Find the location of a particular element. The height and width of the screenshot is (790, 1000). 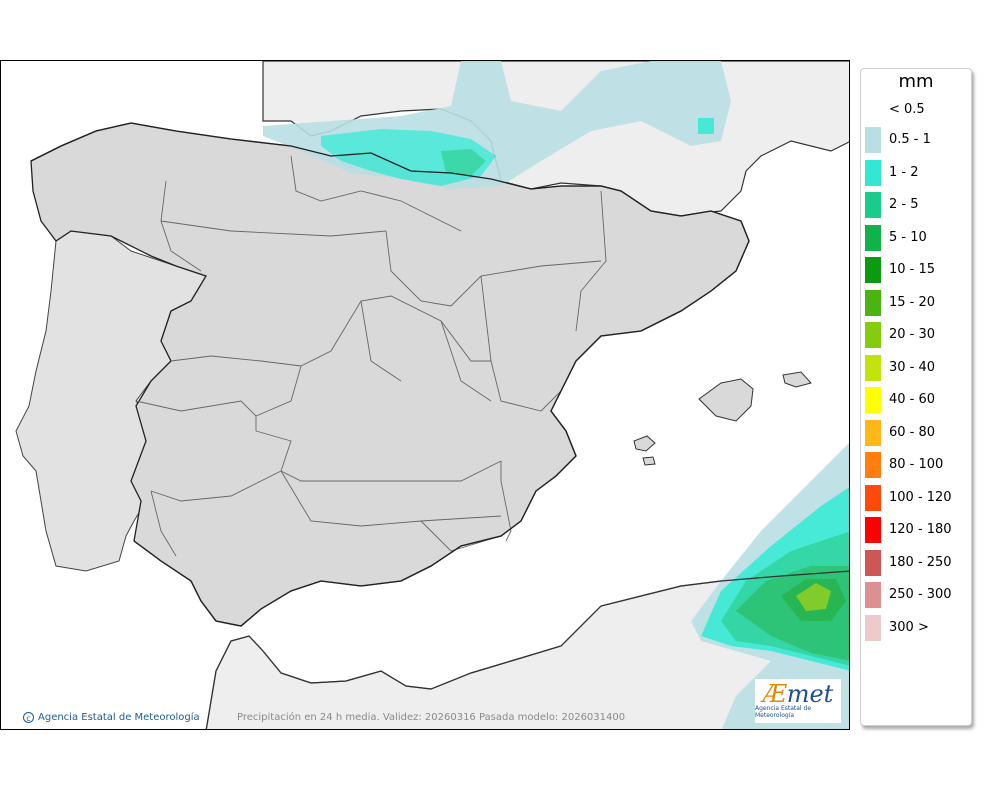

legend-class: 40 - 60 is located at coordinates (915, 400).